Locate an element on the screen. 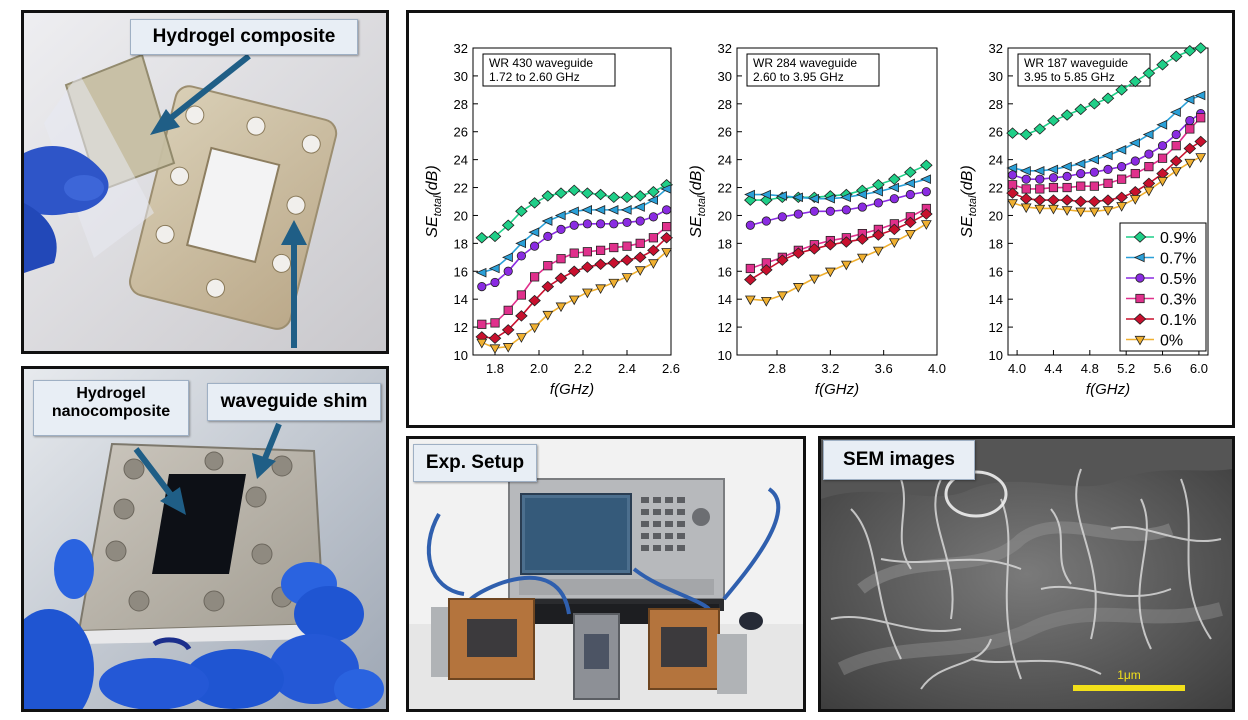  sem-image-panel: 1μm SEM images is located at coordinates (1026, 574).